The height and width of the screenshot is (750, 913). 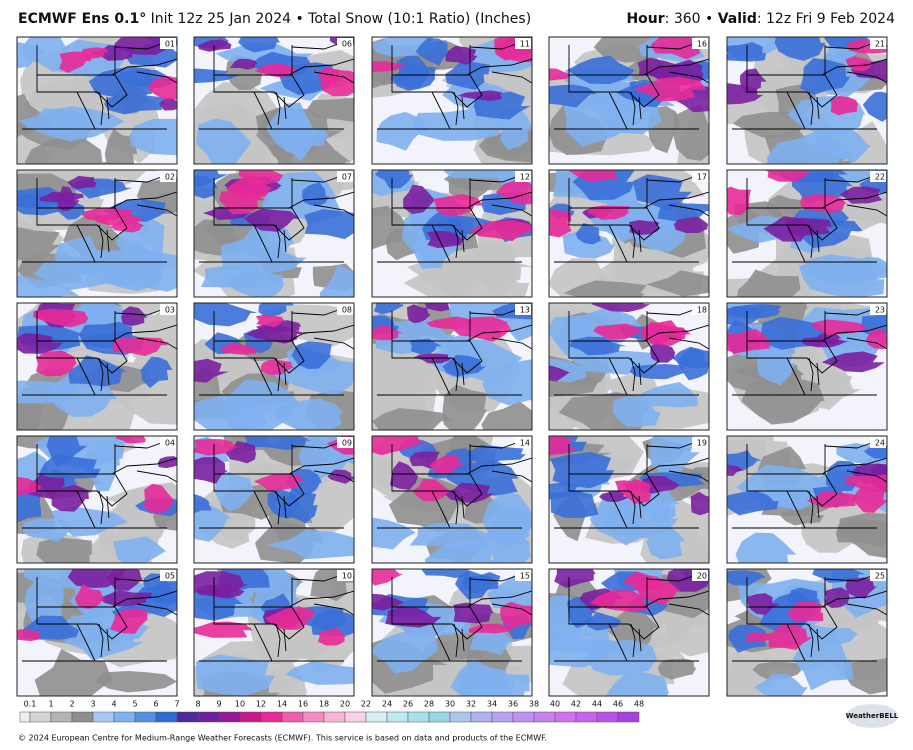 I want to click on ensemble-panel: 20, so click(x=629, y=632).